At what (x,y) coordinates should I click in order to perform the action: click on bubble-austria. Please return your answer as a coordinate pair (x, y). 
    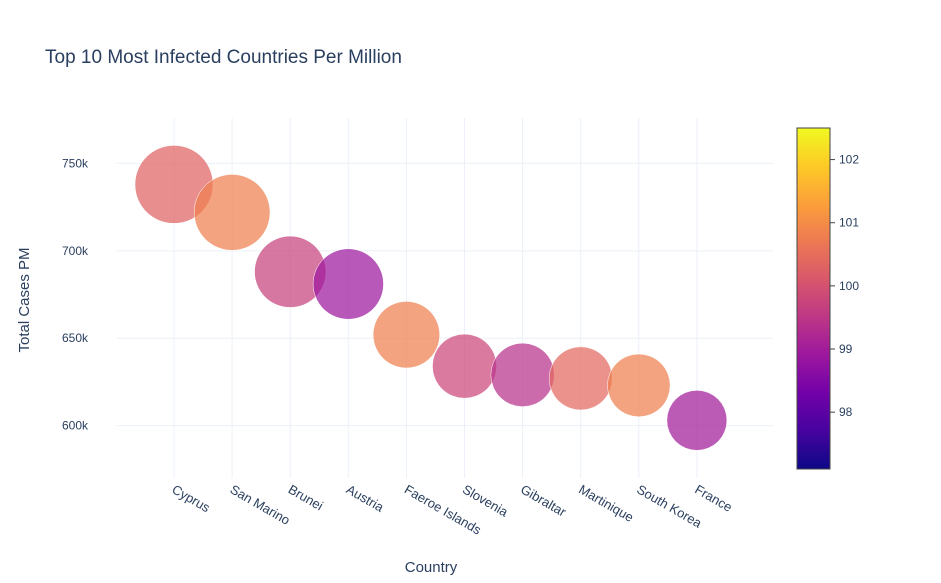
    Looking at the image, I should click on (348, 284).